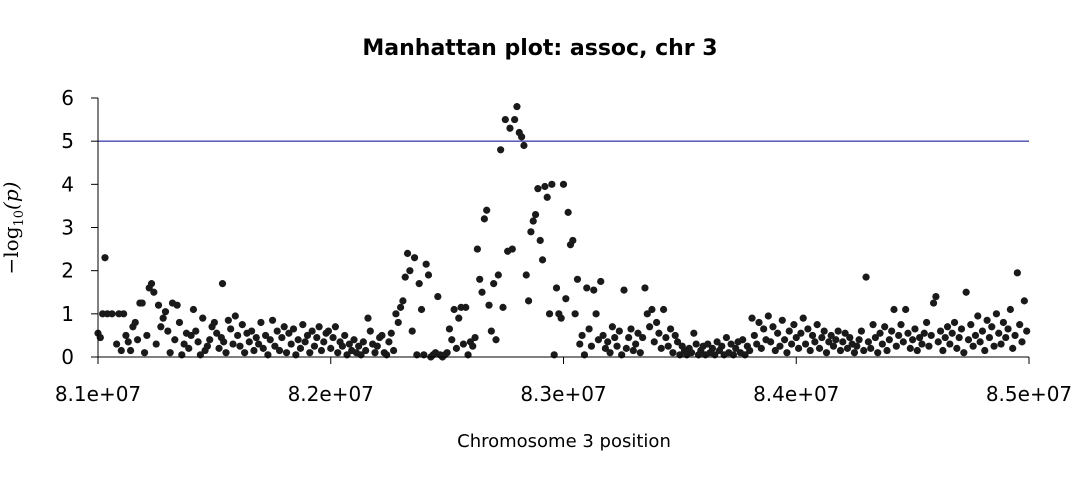  Describe the element at coordinates (564, 441) in the screenshot. I see `x-axis-label: Chromosome 3 position` at that location.